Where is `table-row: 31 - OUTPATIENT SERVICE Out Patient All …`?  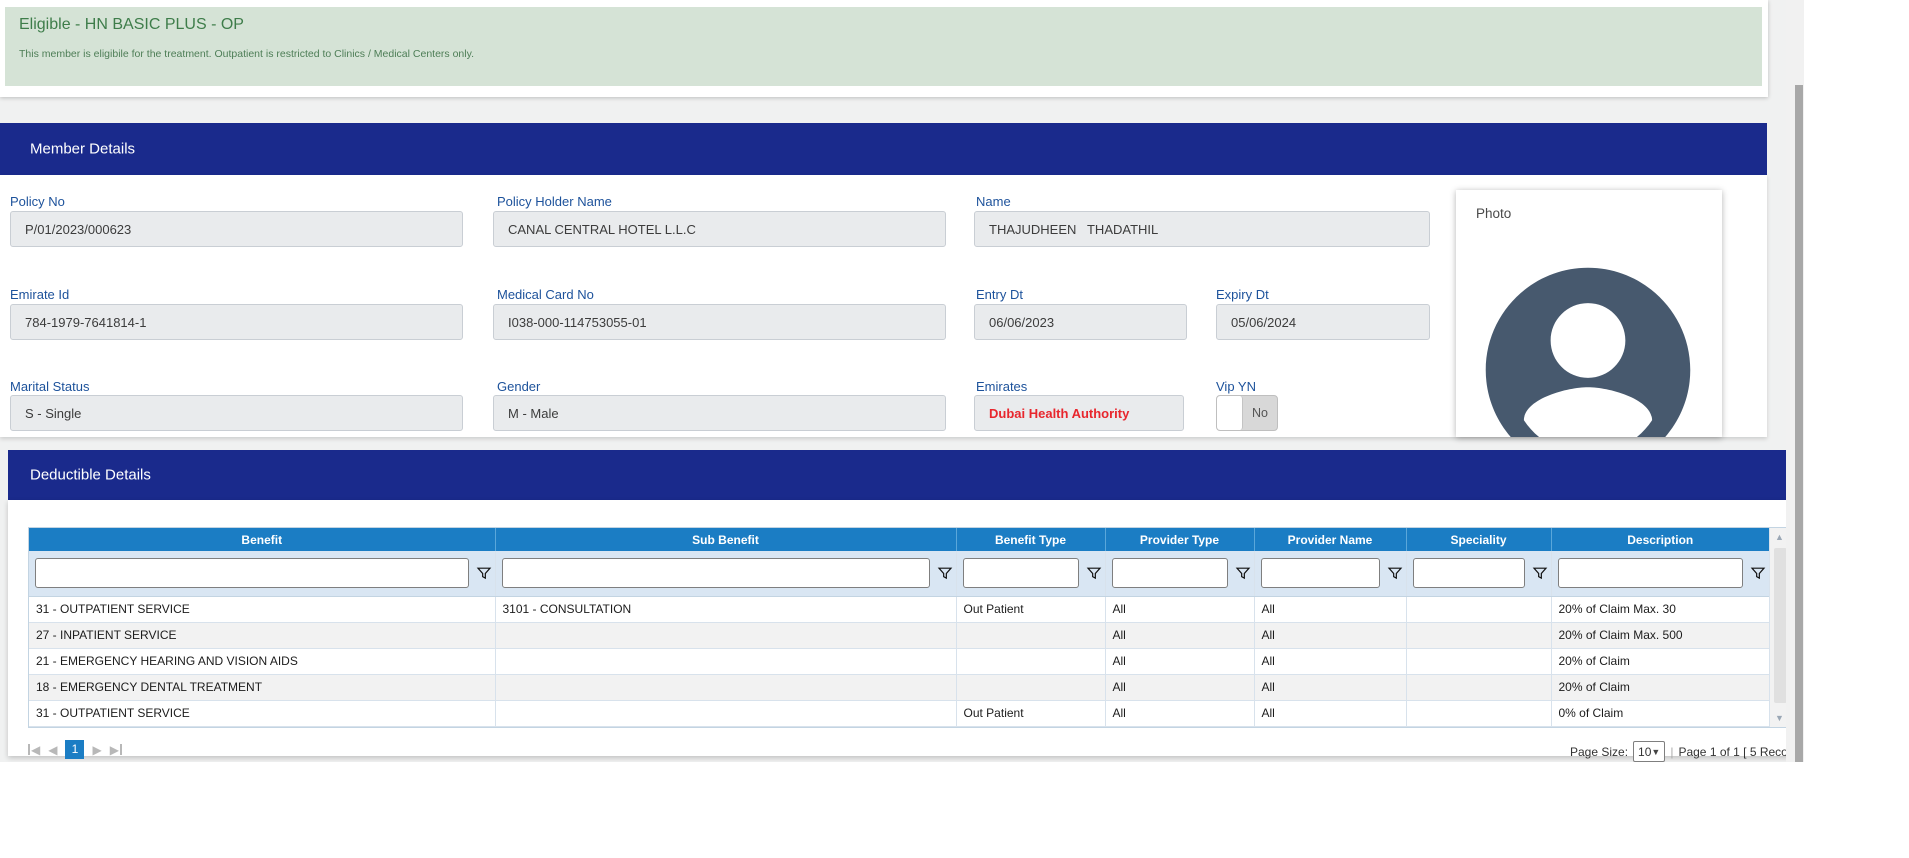 table-row: 31 - OUTPATIENT SERVICE Out Patient All … is located at coordinates (899, 713).